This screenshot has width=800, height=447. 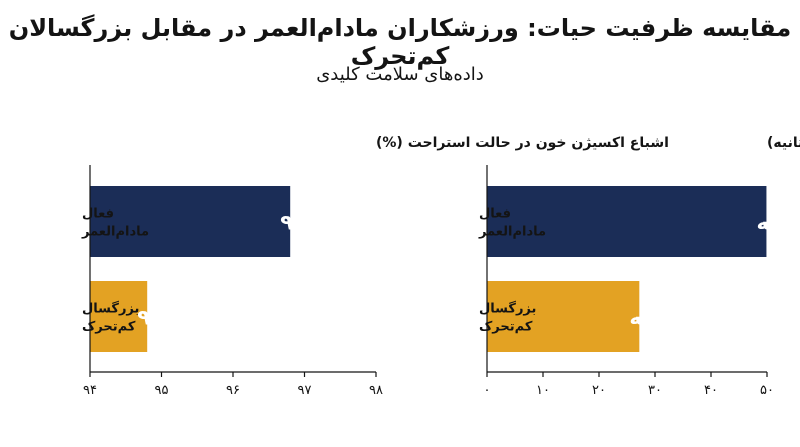 What do you see at coordinates (90, 390) in the screenshot?
I see `chart-1-tick-label-1: ۹۴` at bounding box center [90, 390].